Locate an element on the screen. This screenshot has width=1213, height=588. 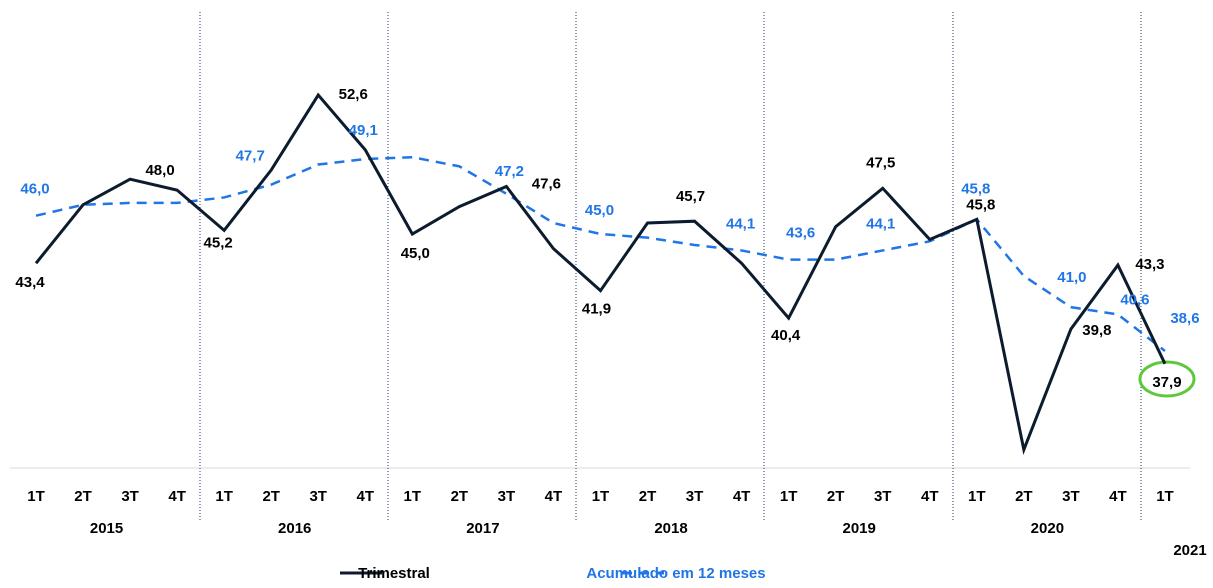
data-label: 47,7 is located at coordinates (250, 156).